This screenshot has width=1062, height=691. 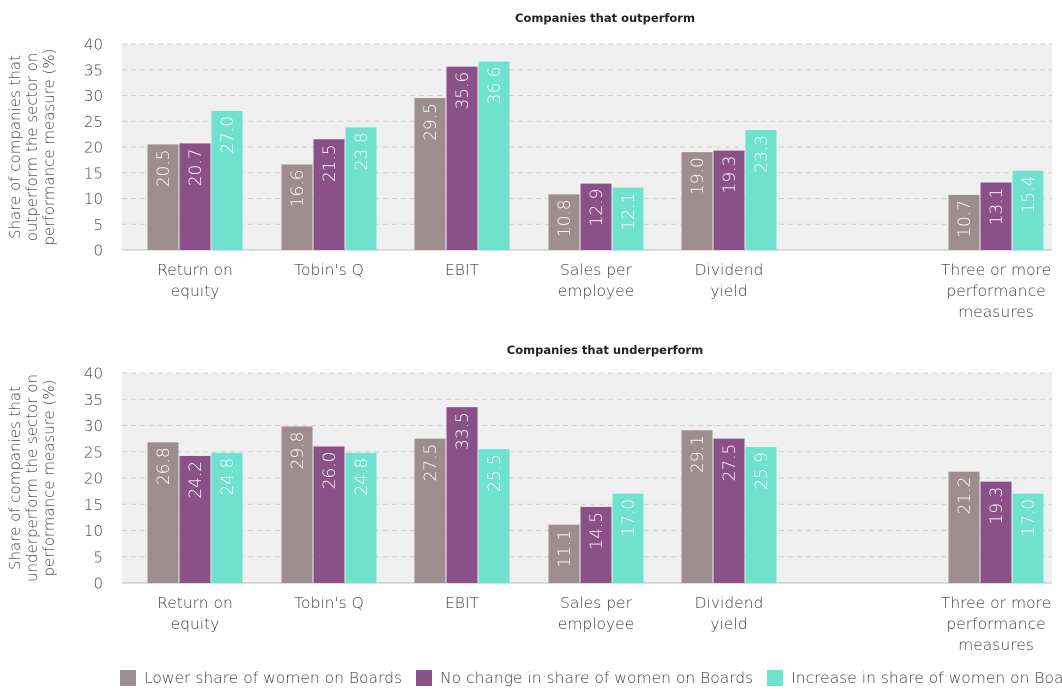 I want to click on legend-swatch-lower, so click(x=128, y=678).